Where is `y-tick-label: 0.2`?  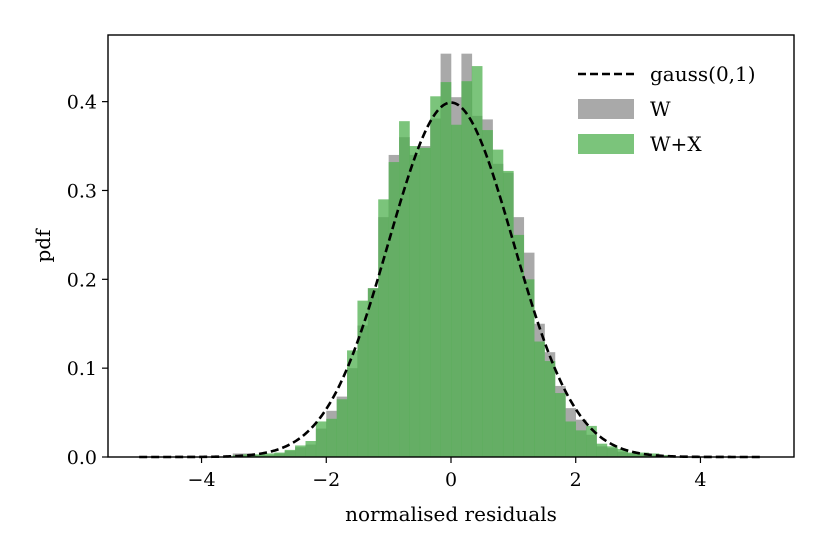
y-tick-label: 0.2 is located at coordinates (82, 280).